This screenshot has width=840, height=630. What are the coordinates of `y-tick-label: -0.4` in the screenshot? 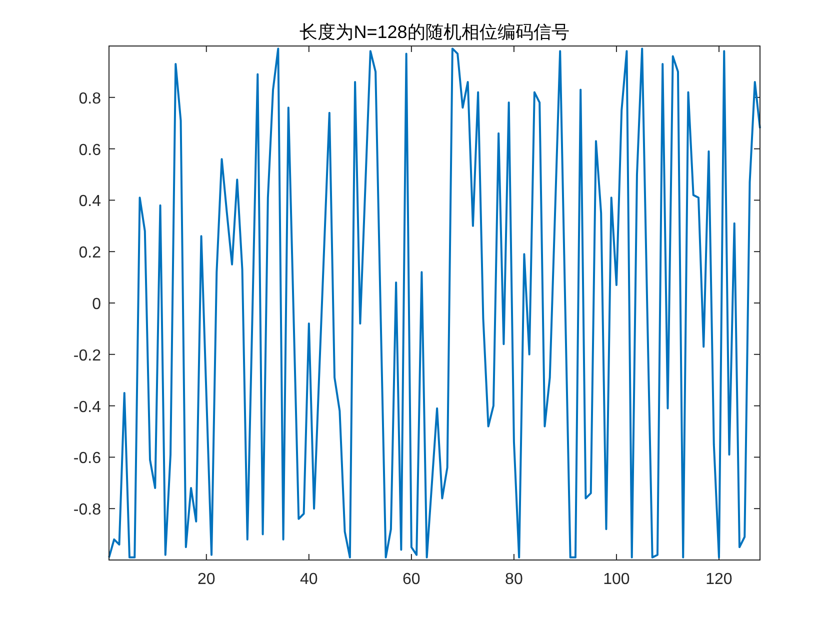 It's located at (87, 407).